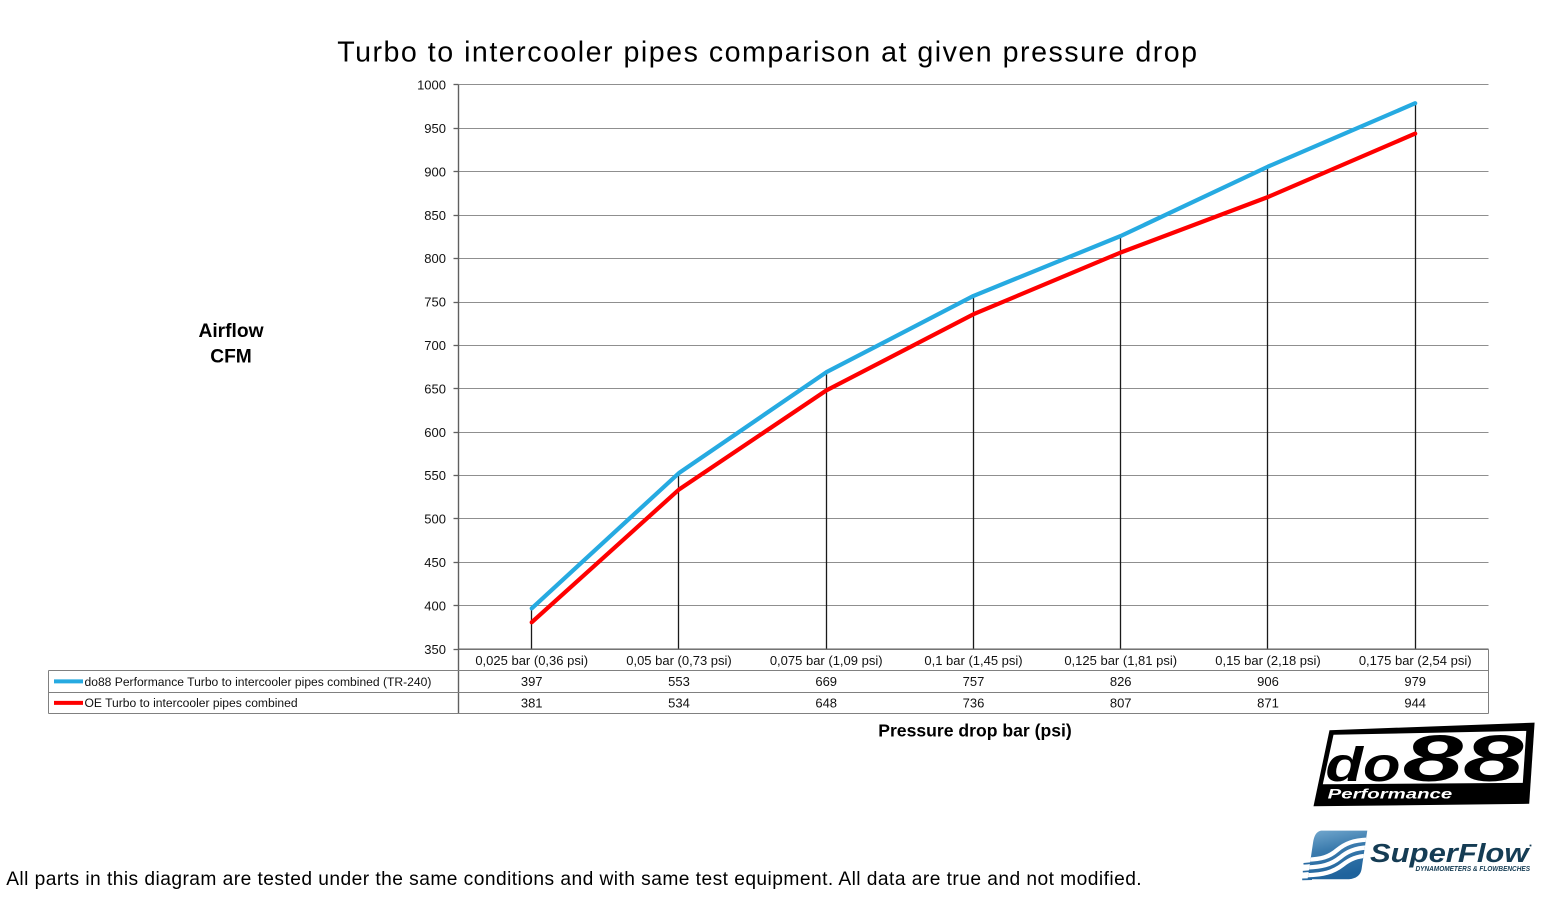  Describe the element at coordinates (431, 85) in the screenshot. I see `svg-text: 1000` at that location.